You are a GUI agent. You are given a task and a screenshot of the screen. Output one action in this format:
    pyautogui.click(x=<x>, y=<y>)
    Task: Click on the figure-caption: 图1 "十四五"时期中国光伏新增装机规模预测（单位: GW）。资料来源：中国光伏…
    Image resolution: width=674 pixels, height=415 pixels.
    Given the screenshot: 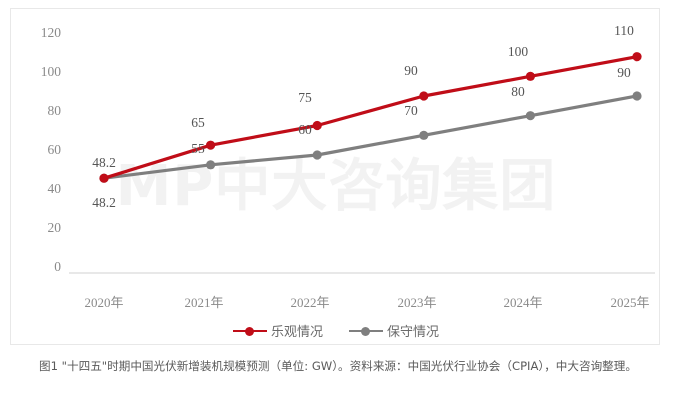 What is the action you would take?
    pyautogui.click(x=338, y=366)
    